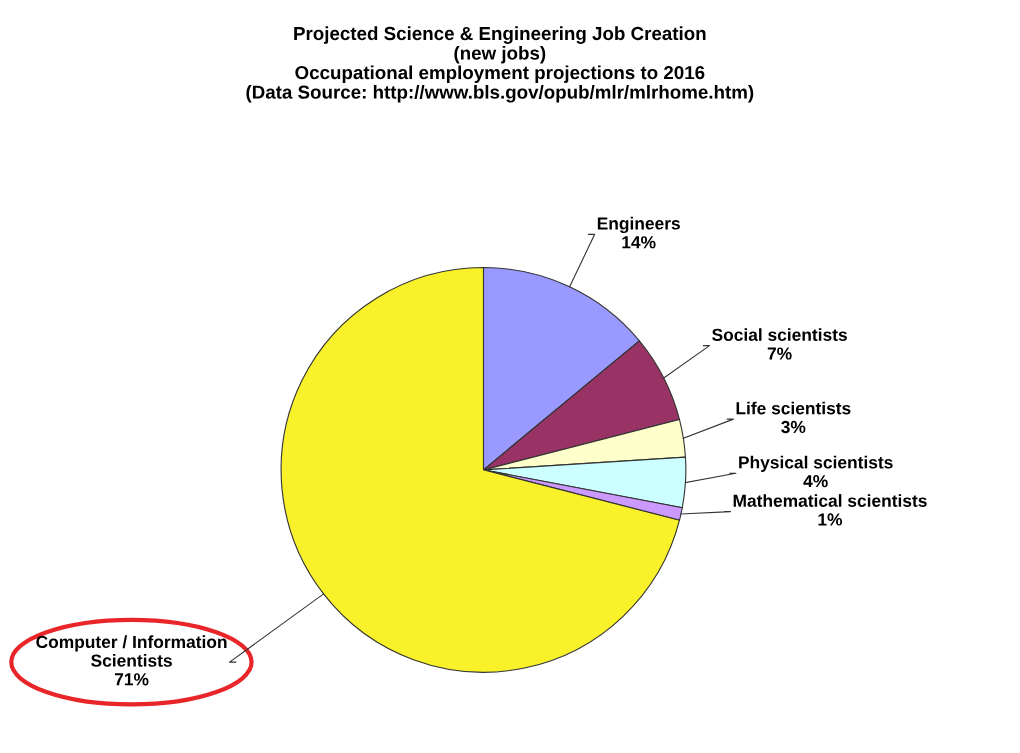 This screenshot has width=1020, height=753. I want to click on slice-label: Social scientists, so click(779, 334).